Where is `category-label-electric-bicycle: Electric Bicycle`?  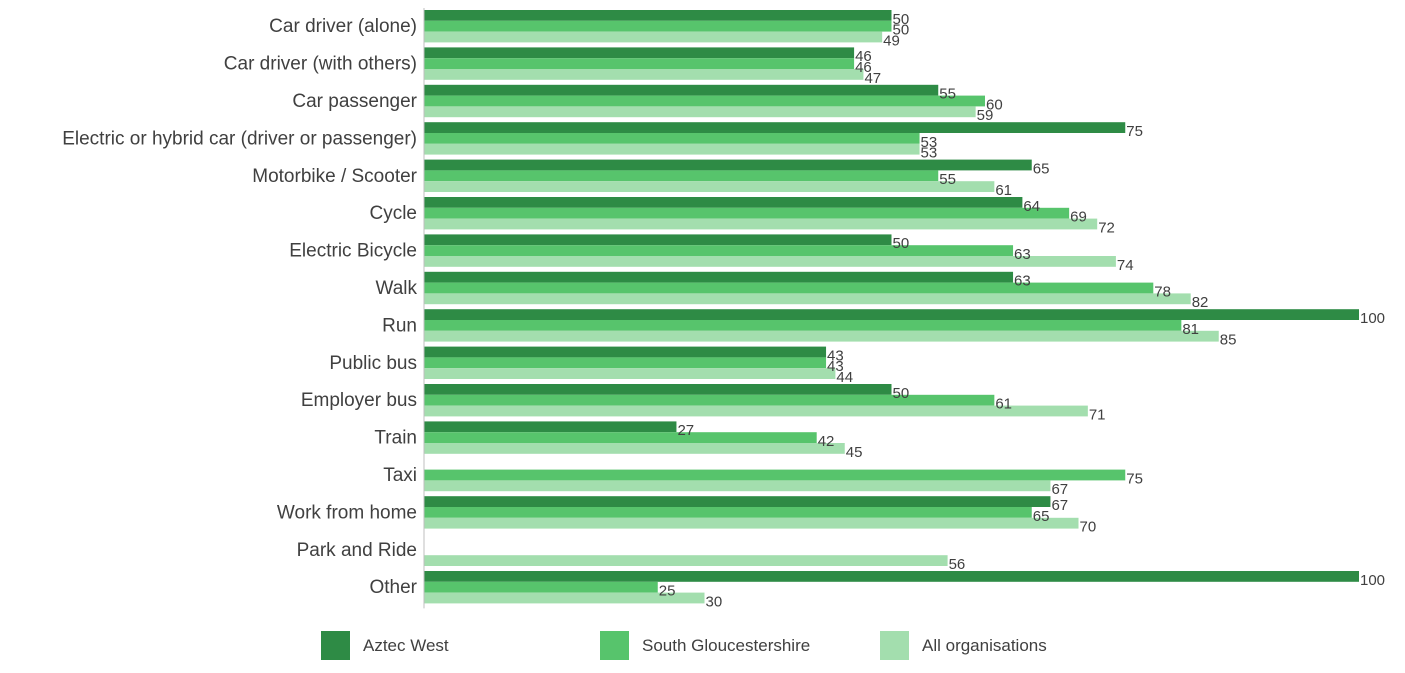
category-label-electric-bicycle: Electric Bicycle is located at coordinates (353, 251).